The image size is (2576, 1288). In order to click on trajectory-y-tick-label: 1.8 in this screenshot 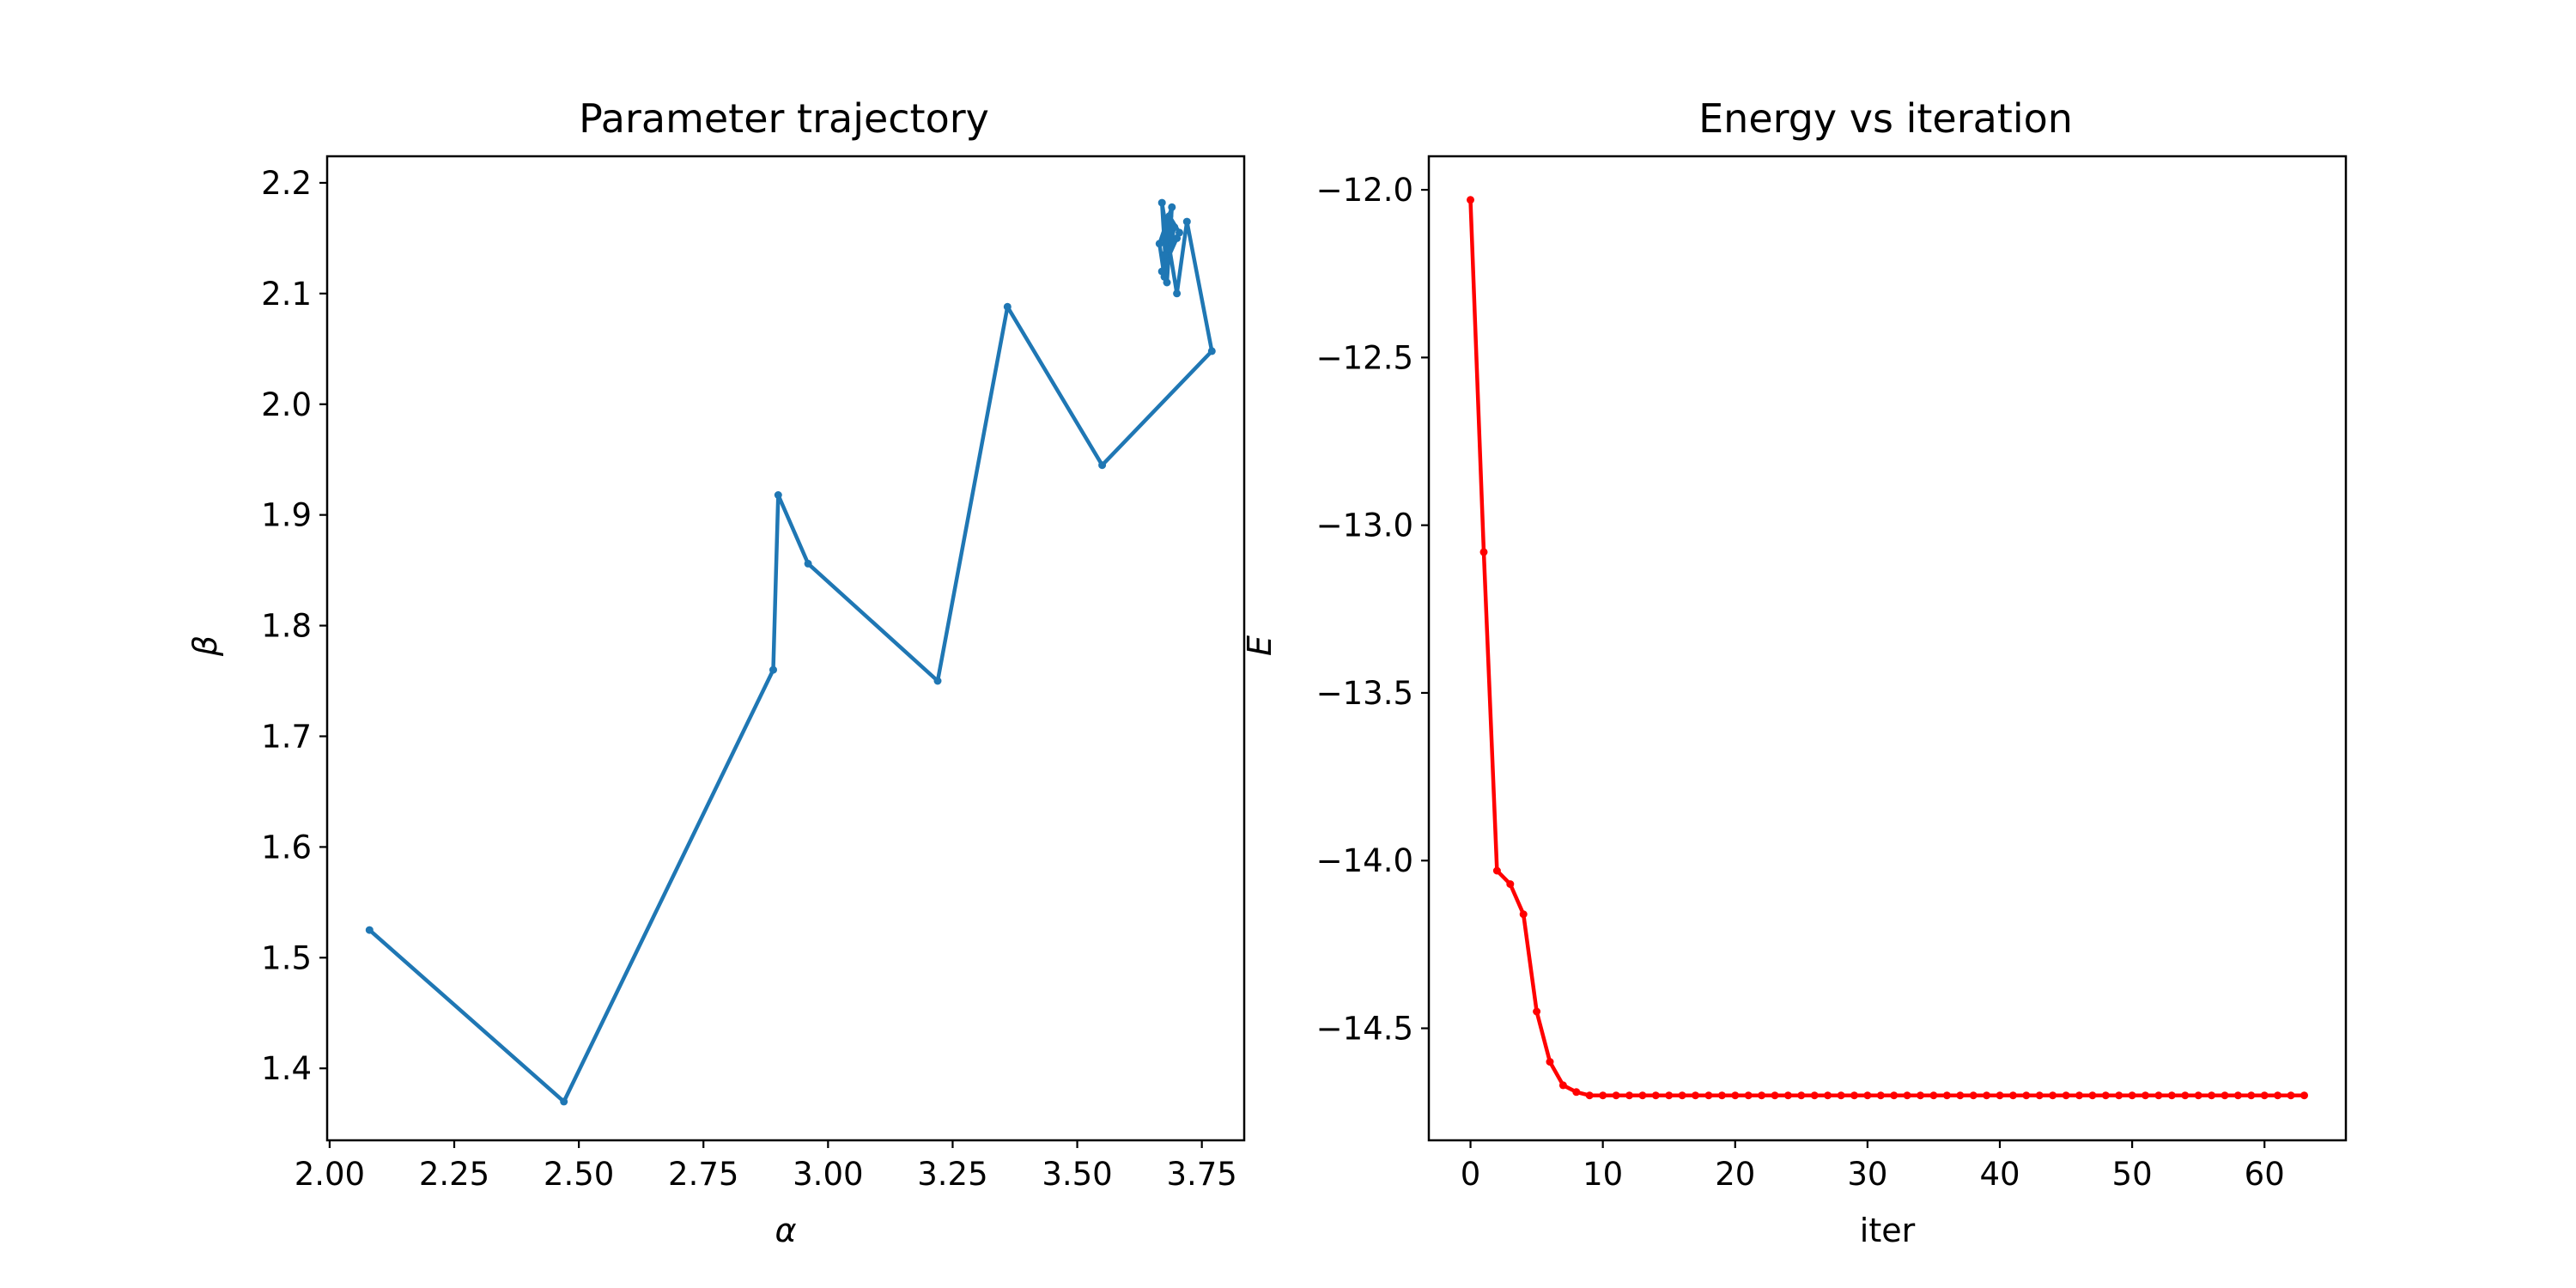, I will do `click(286, 627)`.